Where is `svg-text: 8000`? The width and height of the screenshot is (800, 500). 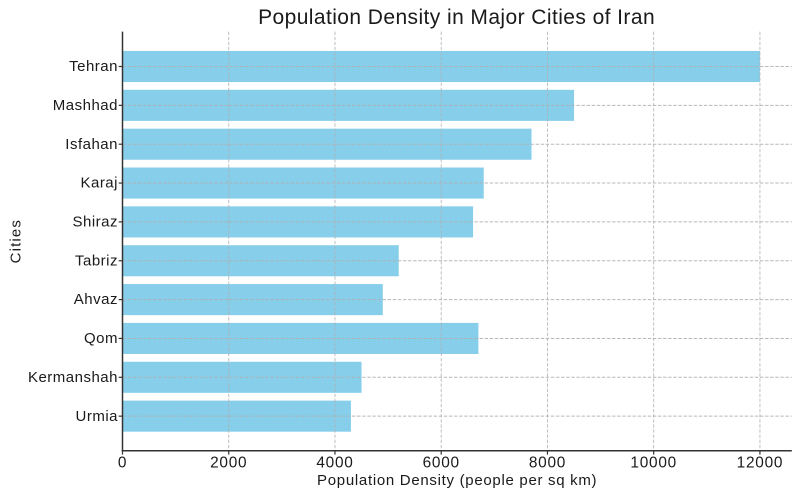
svg-text: 8000 is located at coordinates (547, 463).